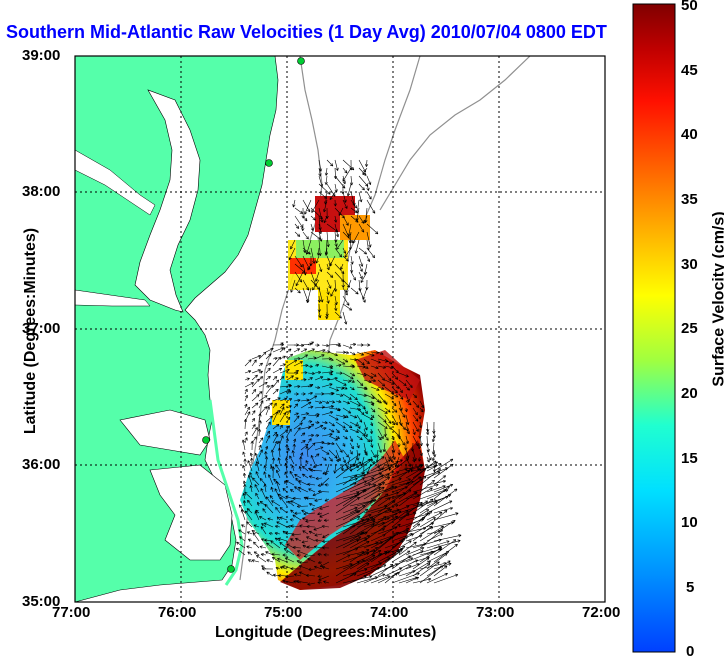 The width and height of the screenshot is (724, 660). What do you see at coordinates (41, 328) in the screenshot?
I see `y-tick-label: 37:00` at bounding box center [41, 328].